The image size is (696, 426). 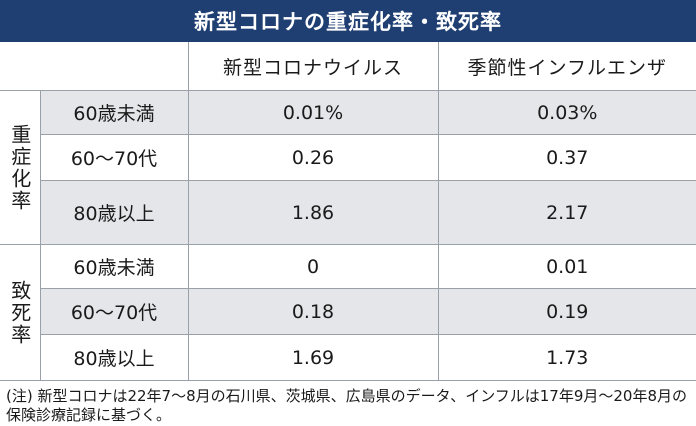 What do you see at coordinates (313, 311) in the screenshot?
I see `covid-value: 0.18` at bounding box center [313, 311].